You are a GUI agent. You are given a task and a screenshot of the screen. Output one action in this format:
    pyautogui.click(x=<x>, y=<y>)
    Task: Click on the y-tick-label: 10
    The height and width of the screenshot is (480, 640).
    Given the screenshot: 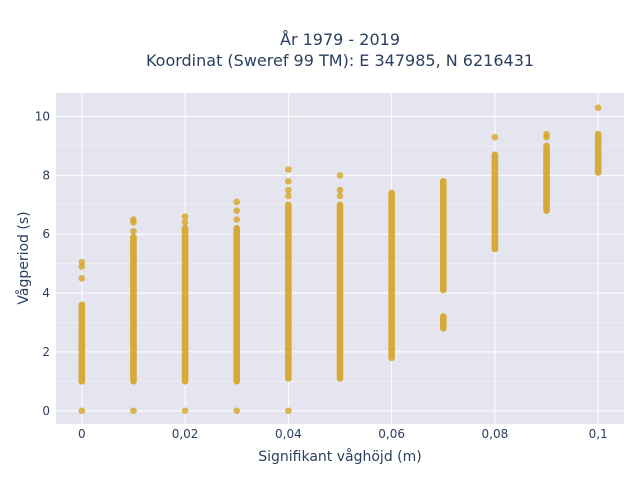 What is the action you would take?
    pyautogui.click(x=42, y=117)
    